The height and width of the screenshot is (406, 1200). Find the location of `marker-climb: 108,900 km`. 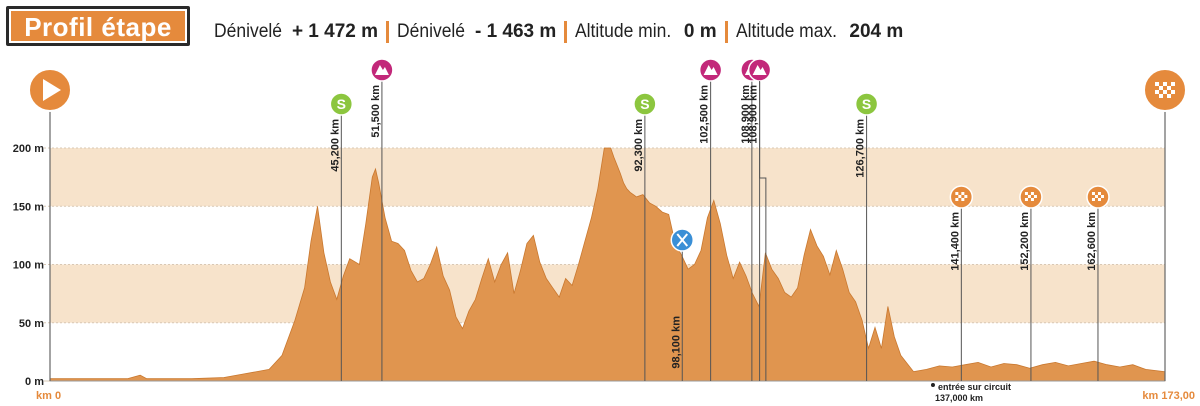

marker-climb: 108,900 km is located at coordinates (760, 219).